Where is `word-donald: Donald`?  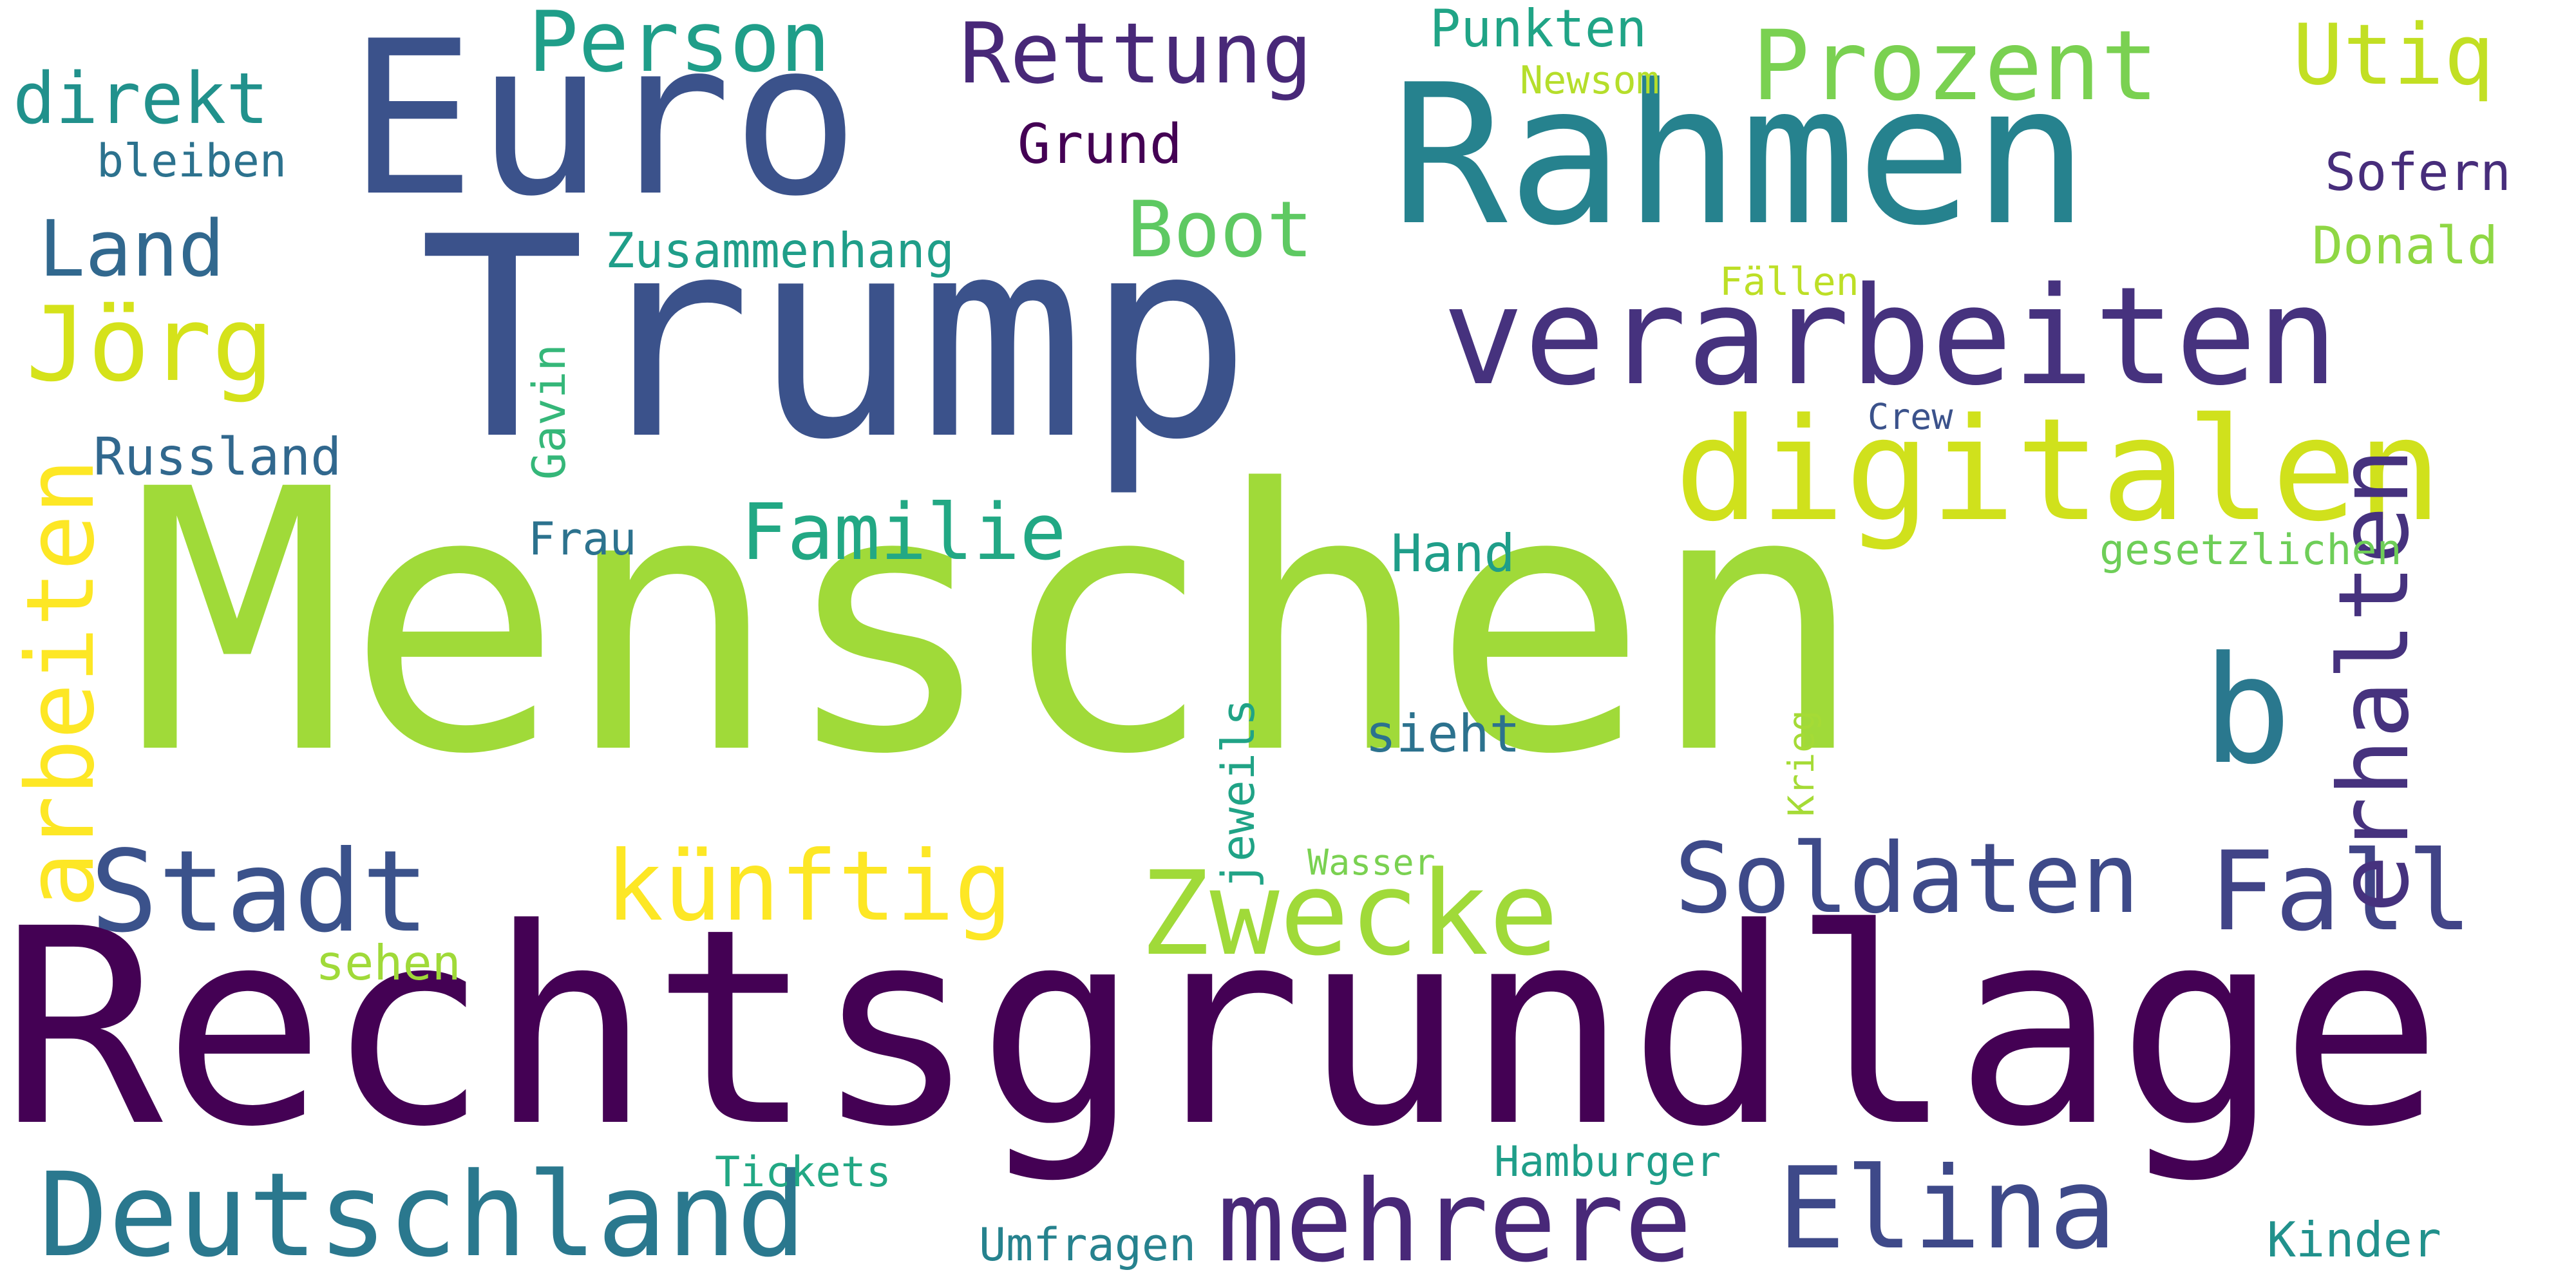 word-donald: Donald is located at coordinates (2405, 246).